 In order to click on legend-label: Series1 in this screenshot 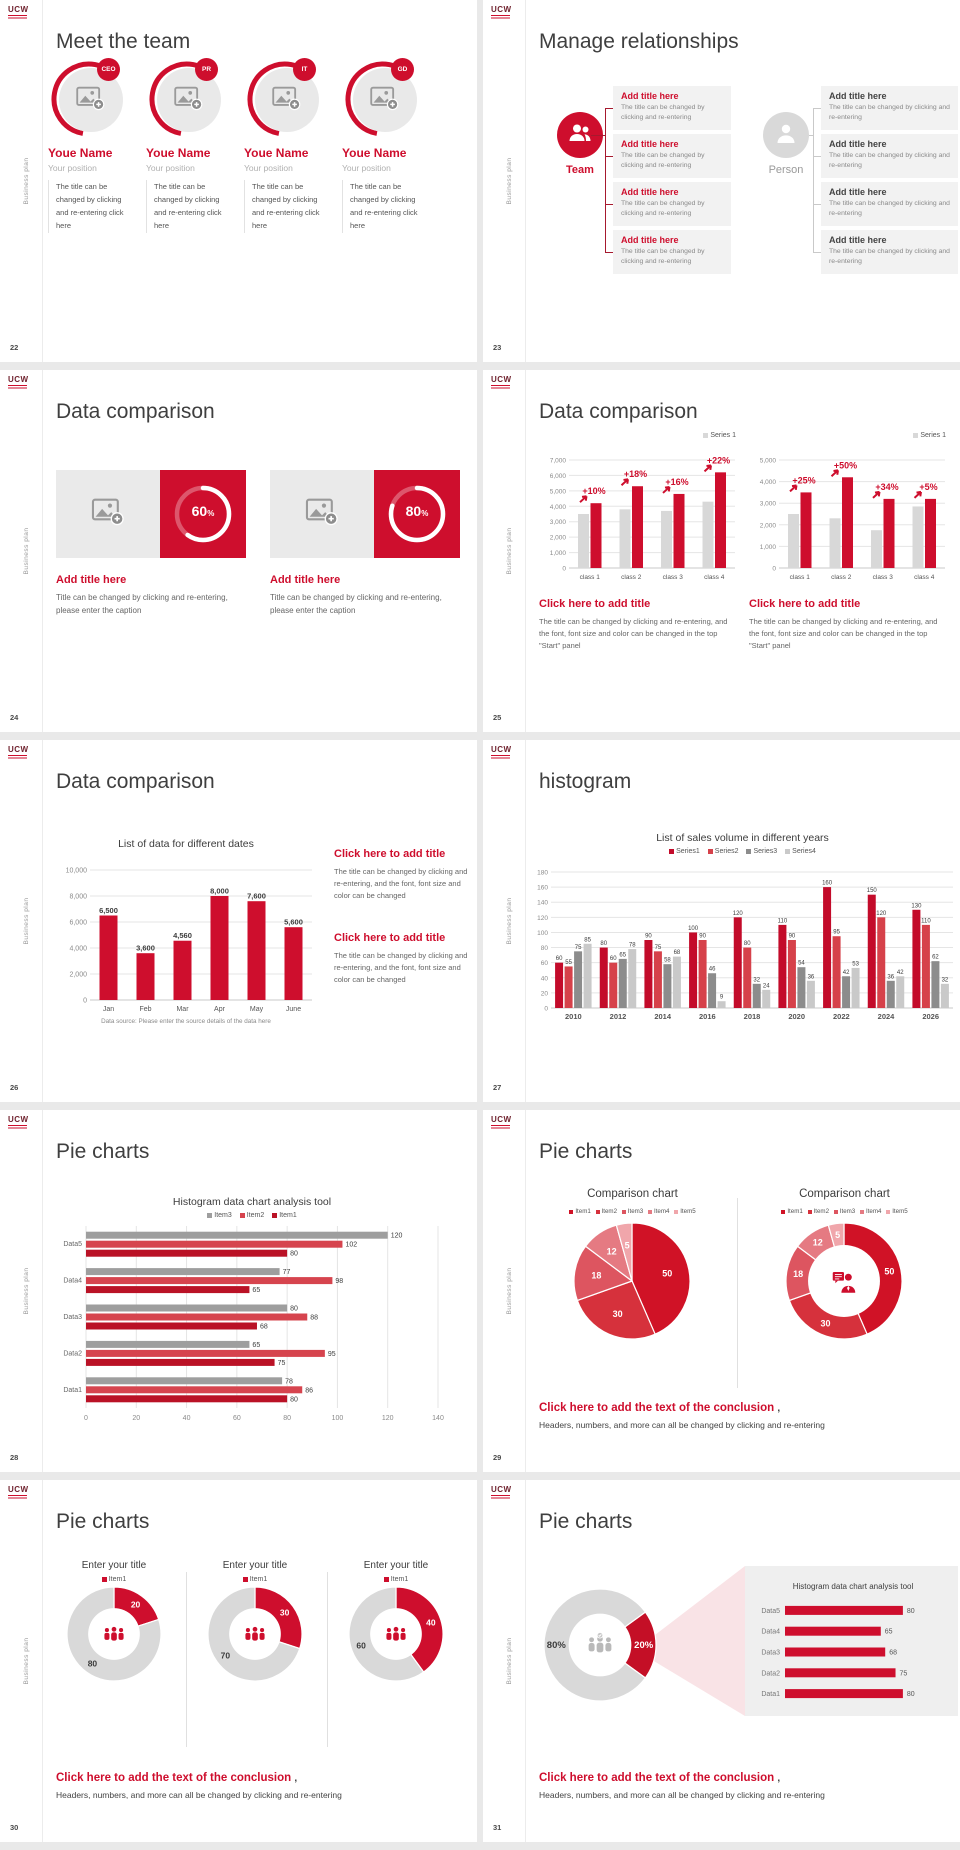, I will do `click(688, 851)`.